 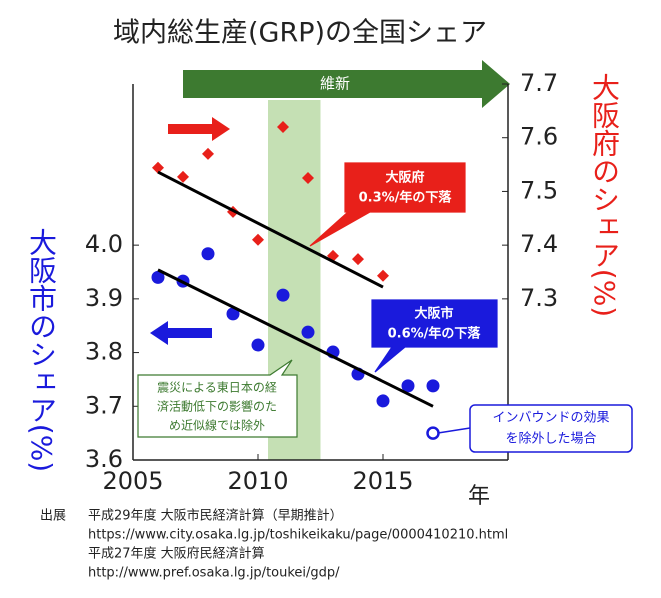 What do you see at coordinates (181, 333) in the screenshot?
I see `left-arrow` at bounding box center [181, 333].